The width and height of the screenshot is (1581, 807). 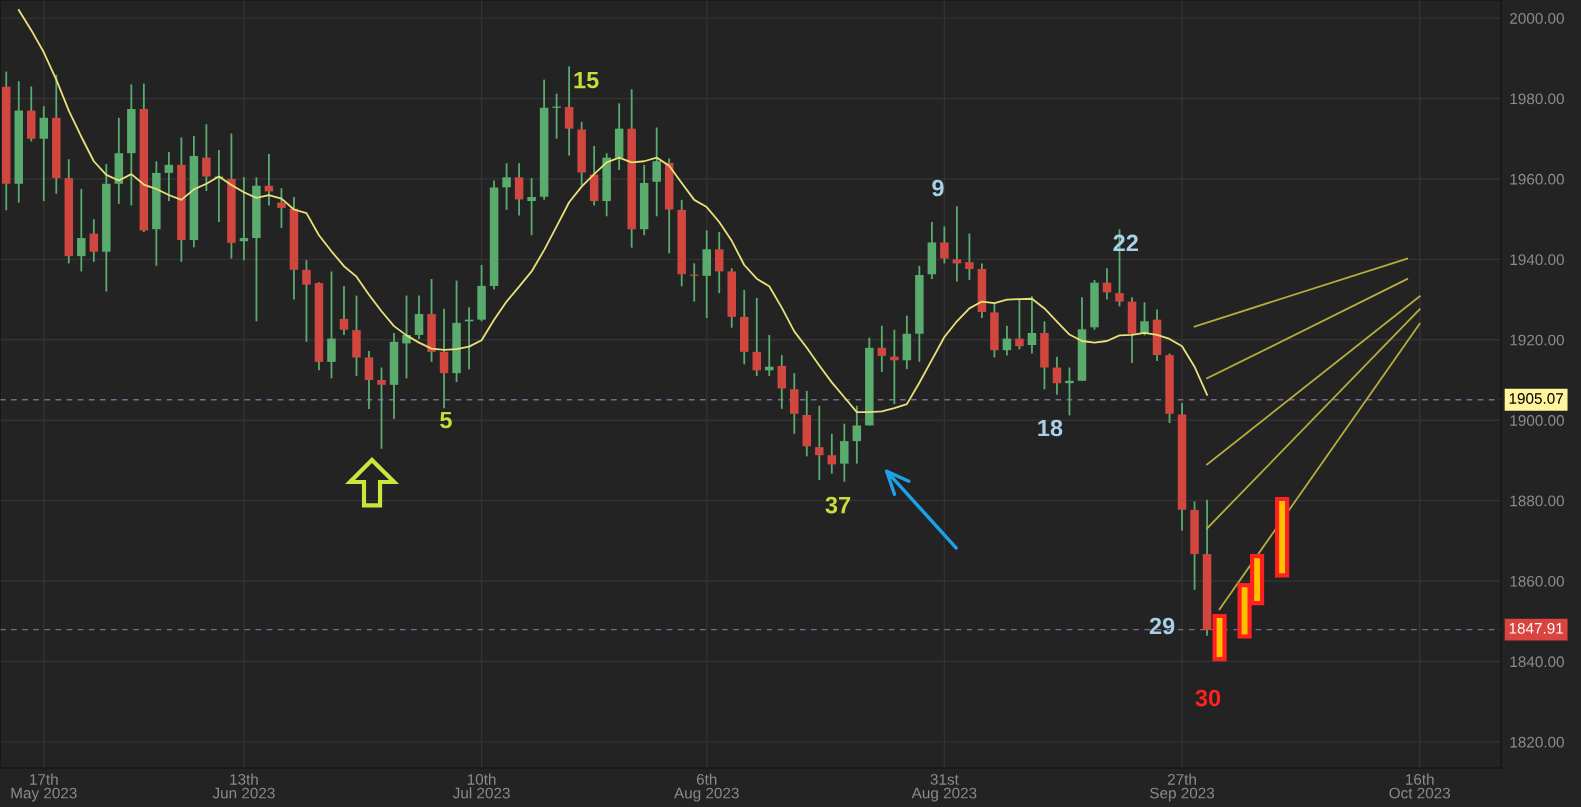 What do you see at coordinates (1537, 742) in the screenshot?
I see `y-tick-label: 1820.00` at bounding box center [1537, 742].